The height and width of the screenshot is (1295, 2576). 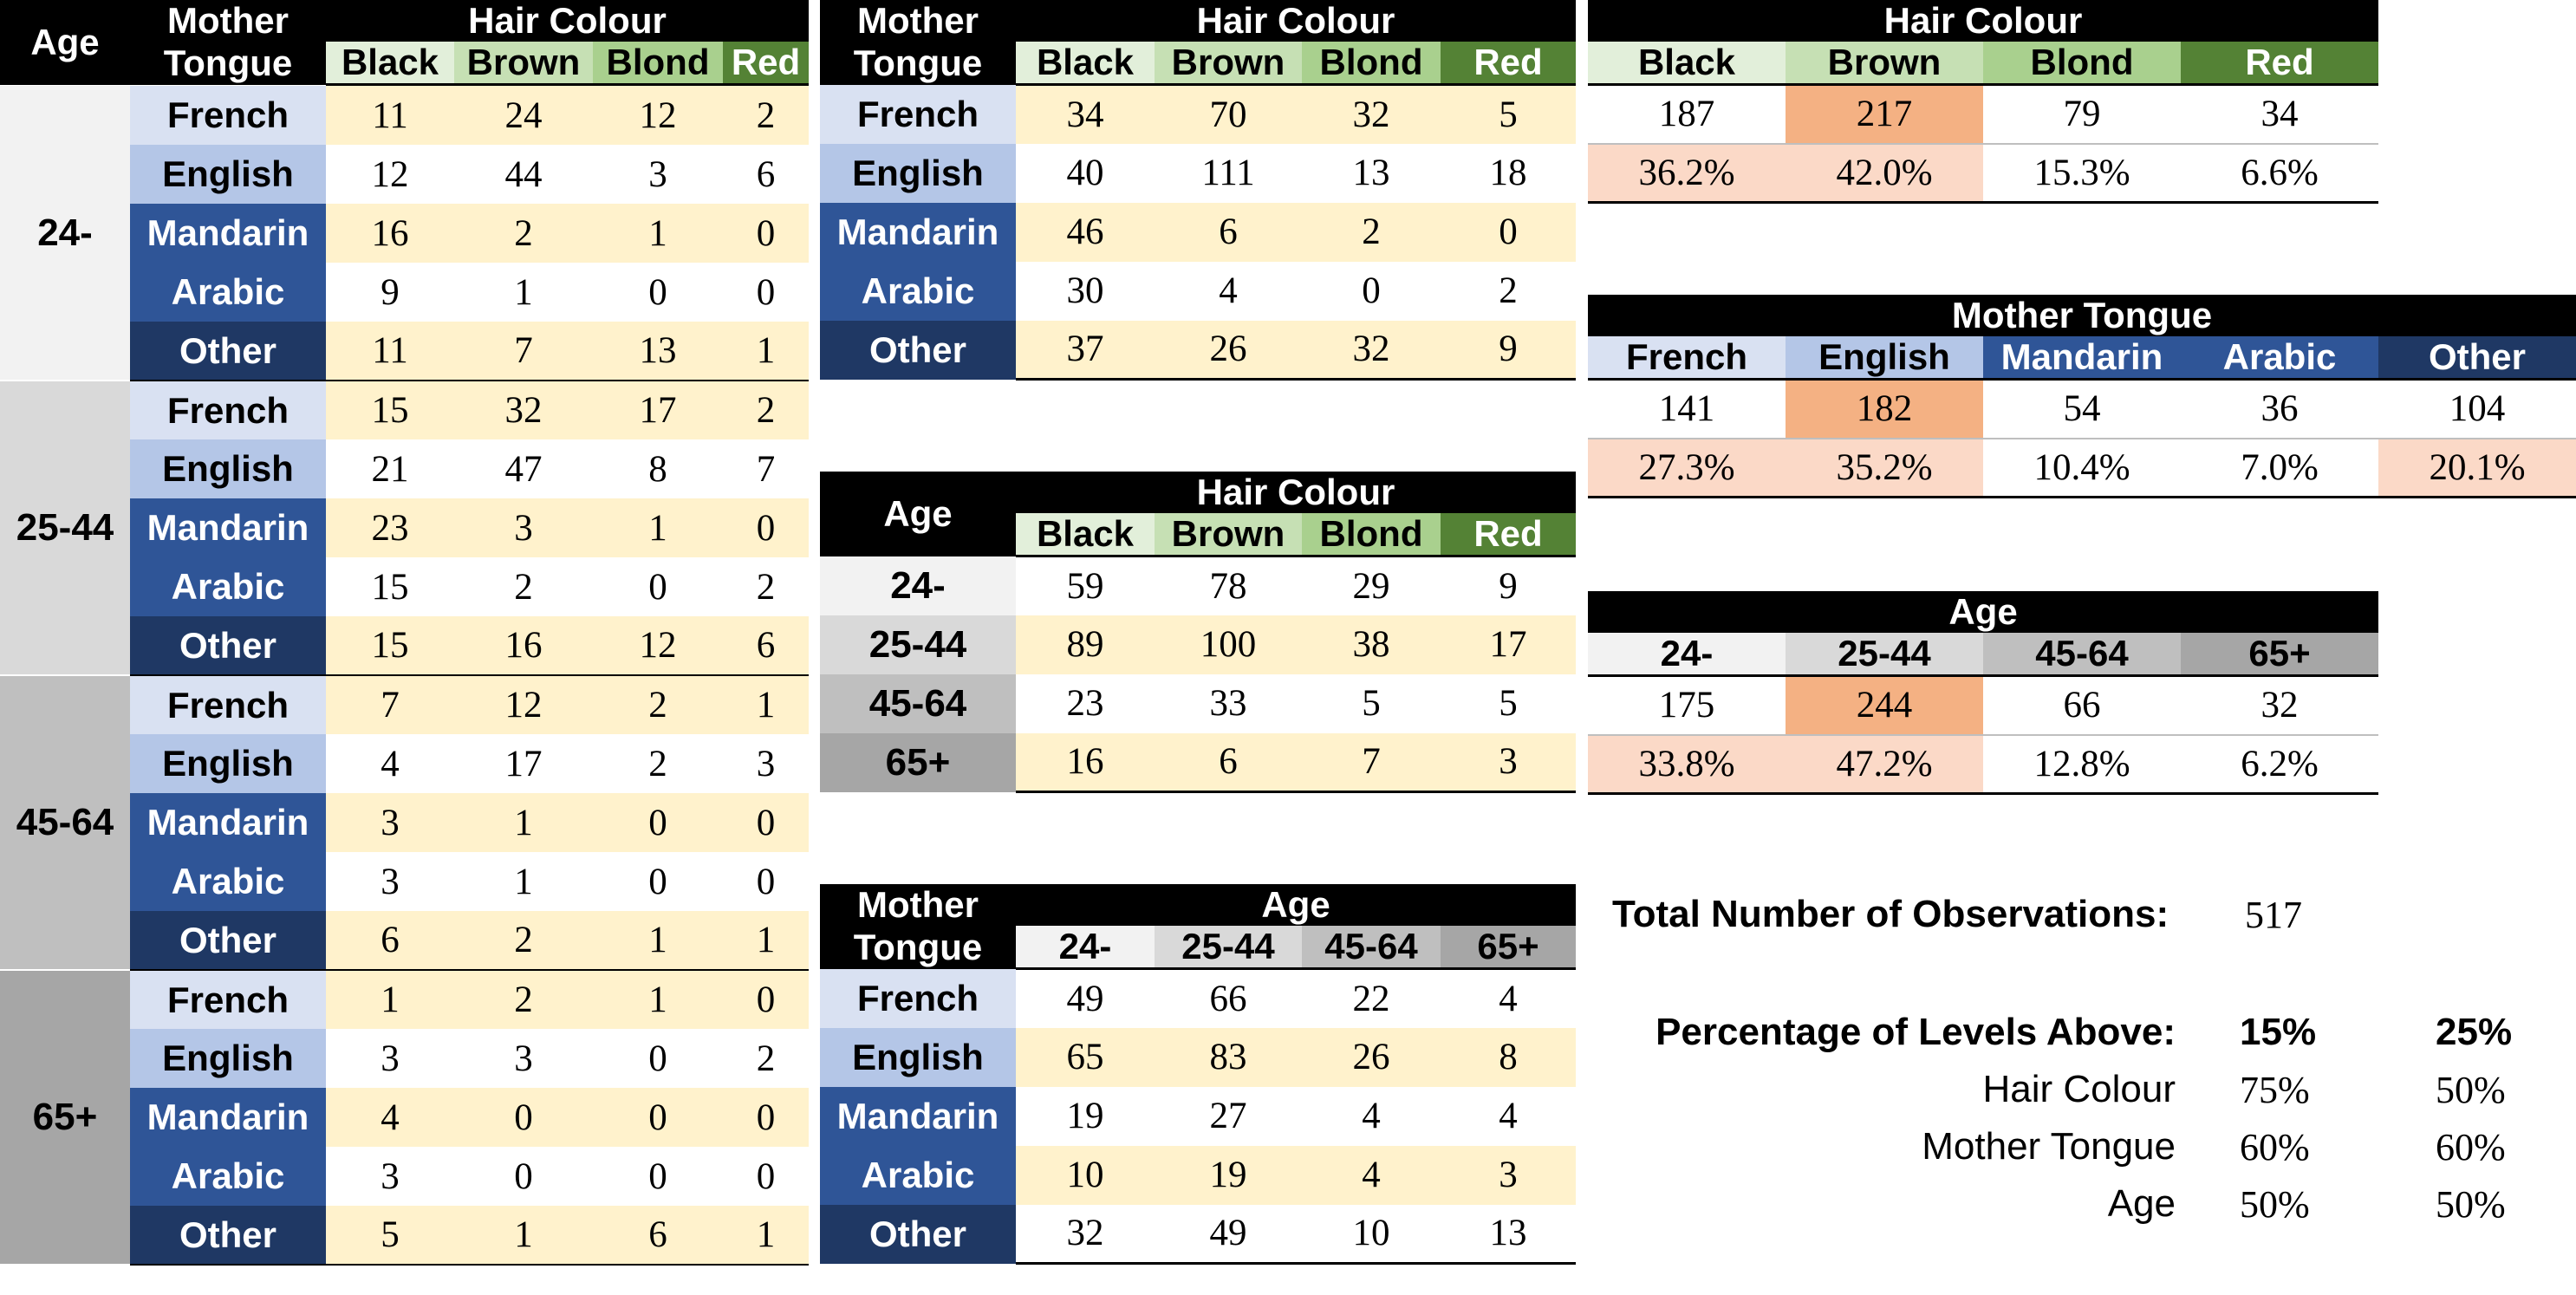 I want to click on table-row: Mandarin 16 2 1 0, so click(x=404, y=234).